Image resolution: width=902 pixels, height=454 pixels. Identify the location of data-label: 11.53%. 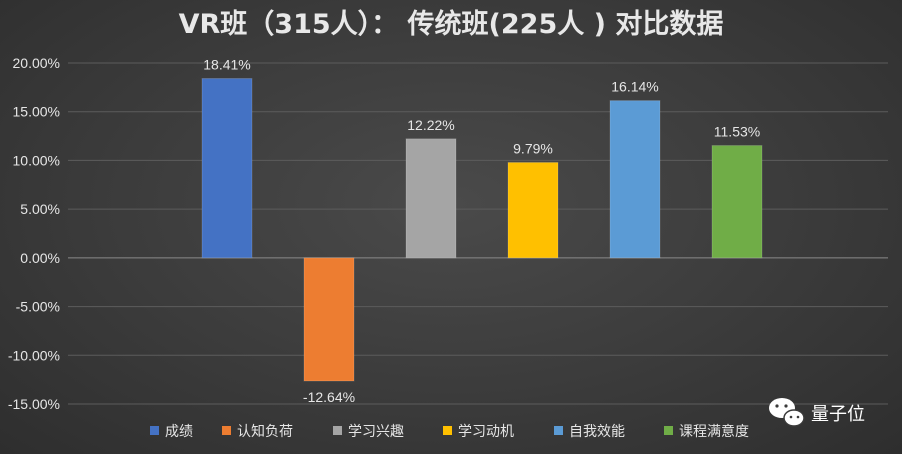
(737, 132).